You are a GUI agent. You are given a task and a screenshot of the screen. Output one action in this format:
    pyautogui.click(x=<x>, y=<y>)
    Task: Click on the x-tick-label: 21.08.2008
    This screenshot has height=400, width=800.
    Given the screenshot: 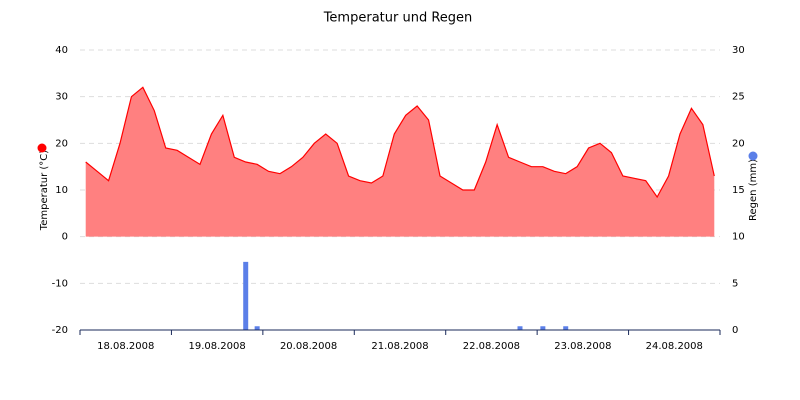 What is the action you would take?
    pyautogui.click(x=399, y=346)
    